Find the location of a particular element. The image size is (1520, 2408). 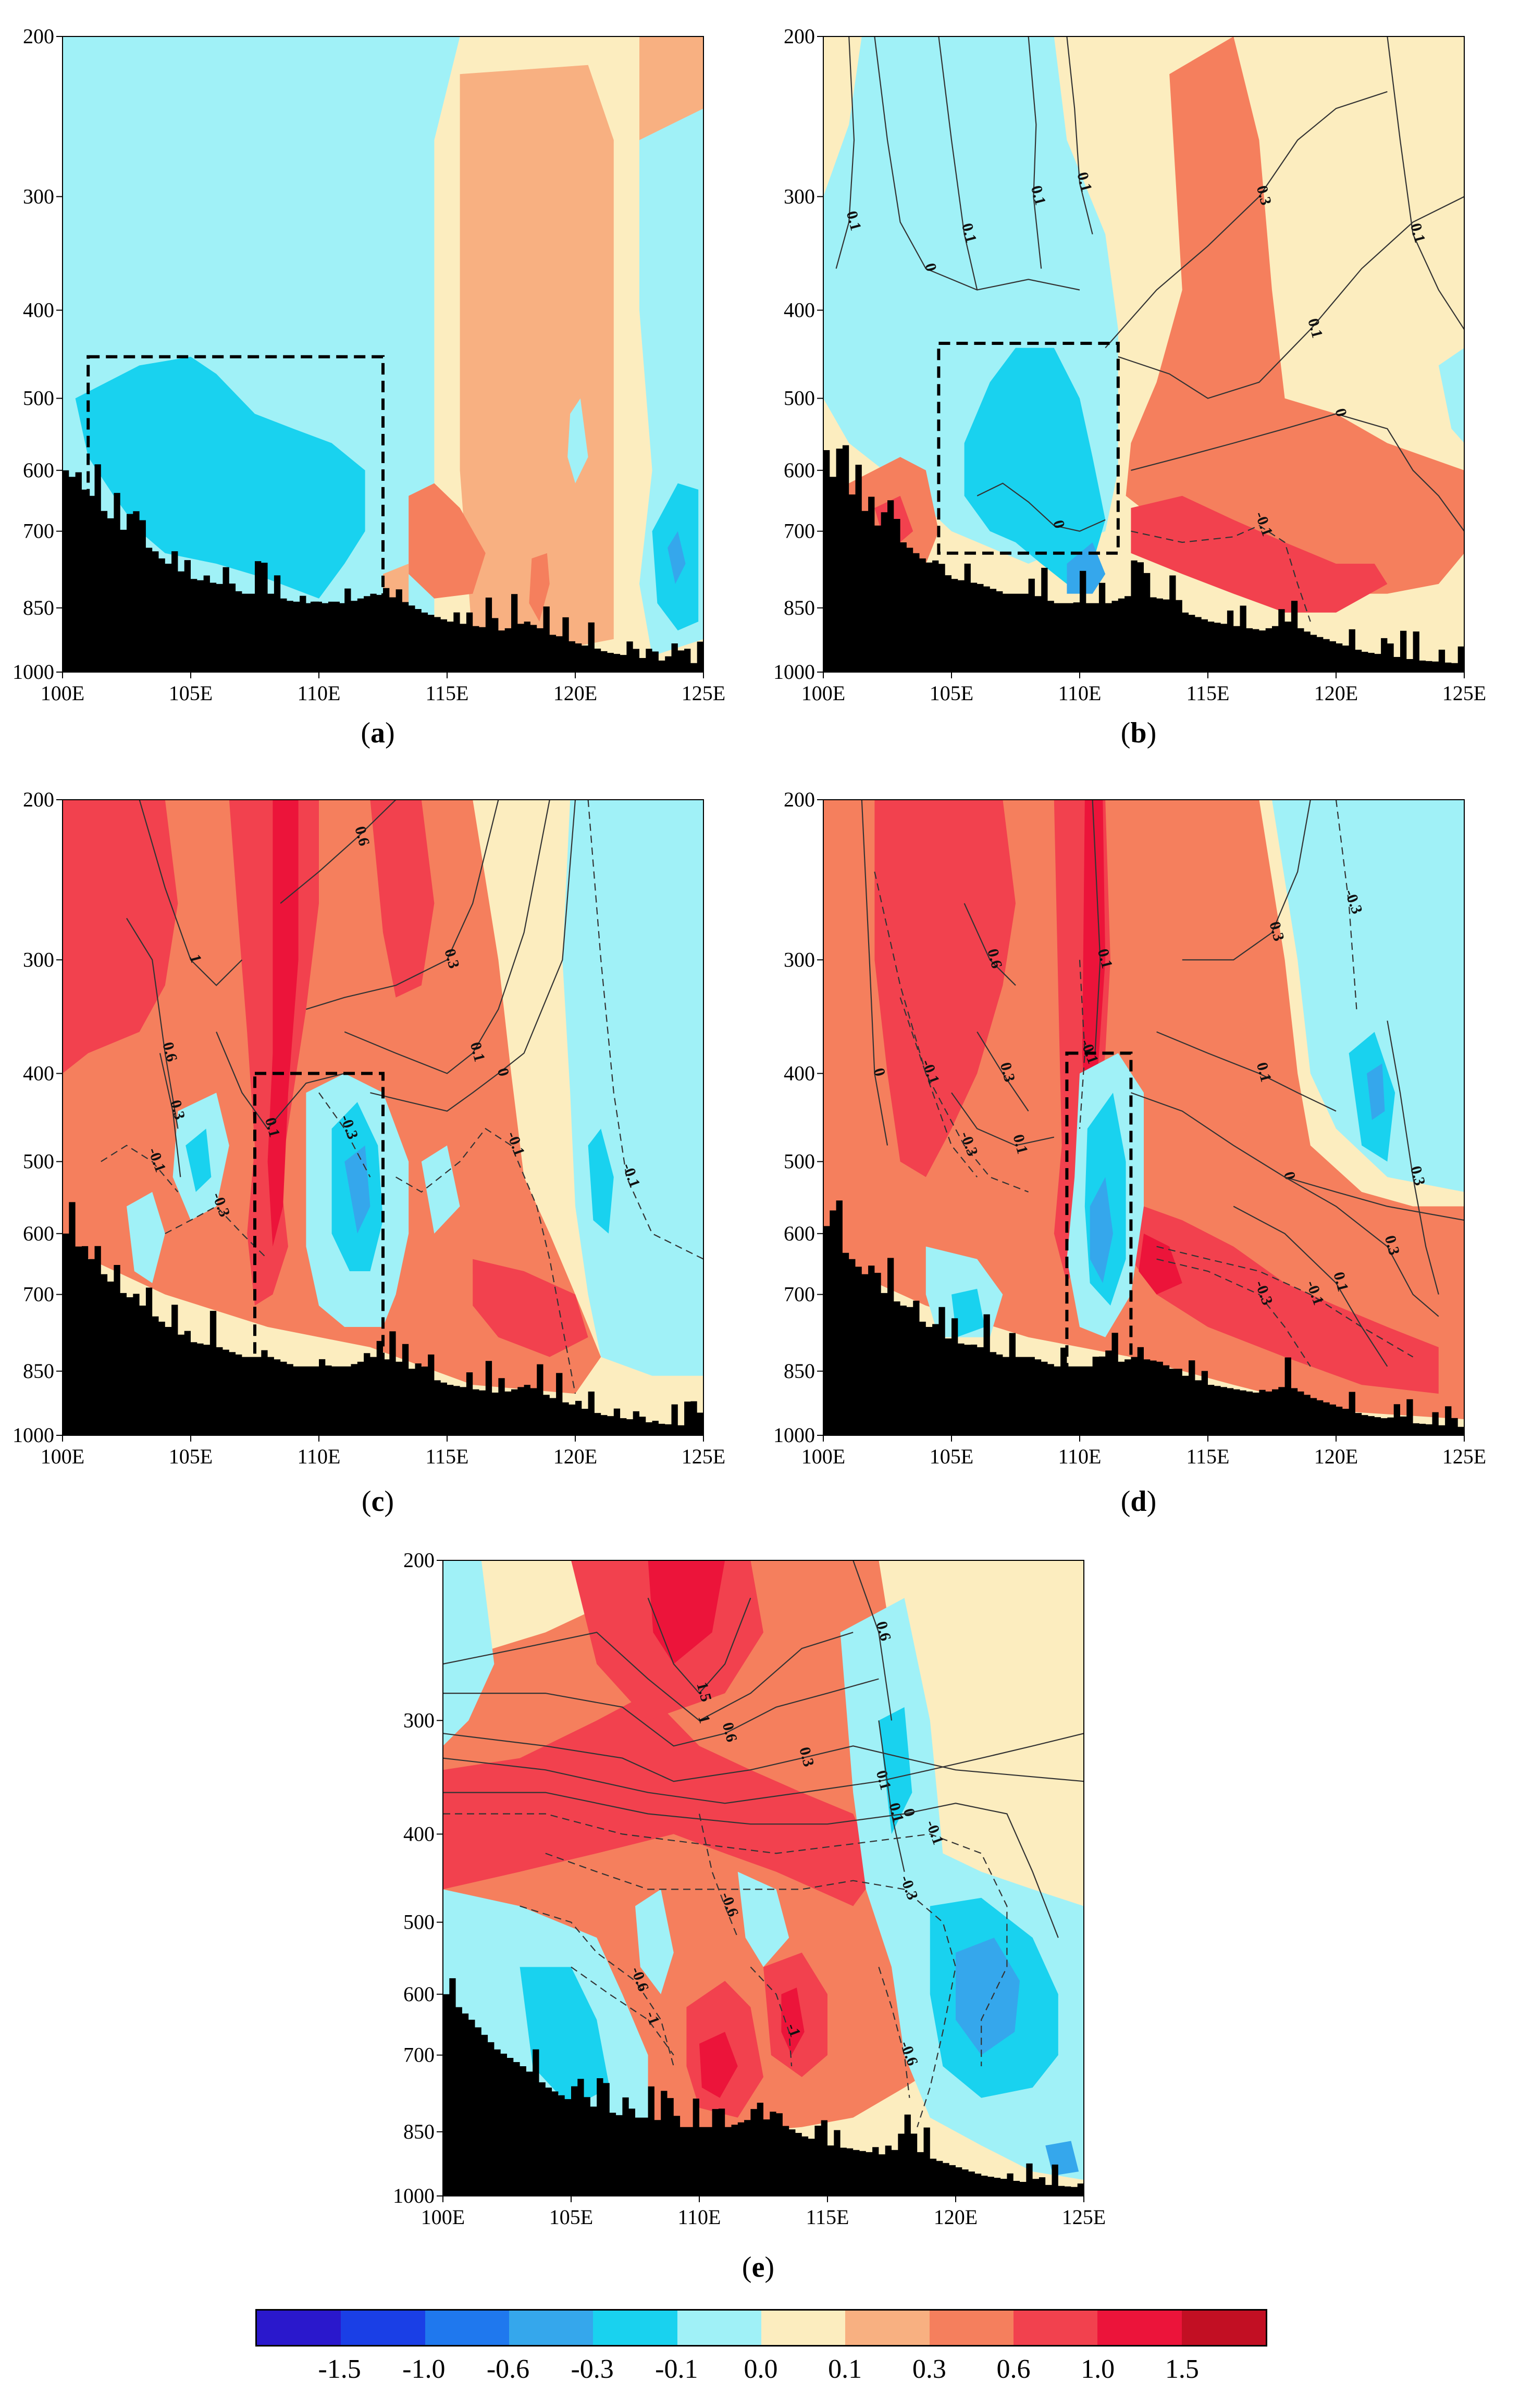

plot-area: 0.10.10.10.100.30.10.10-0.10 is located at coordinates (1143, 354).